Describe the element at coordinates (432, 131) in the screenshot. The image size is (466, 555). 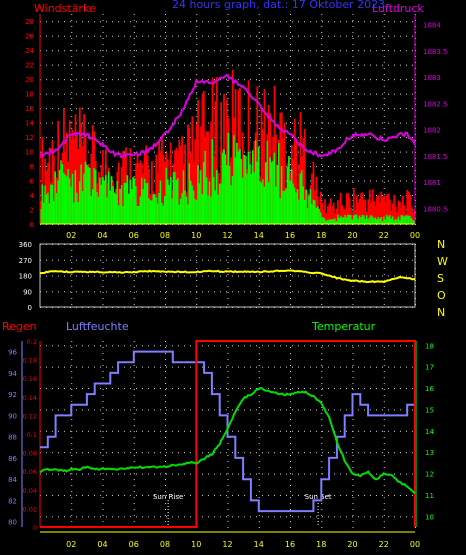
I see `pressure-tick-label: 1082` at that location.